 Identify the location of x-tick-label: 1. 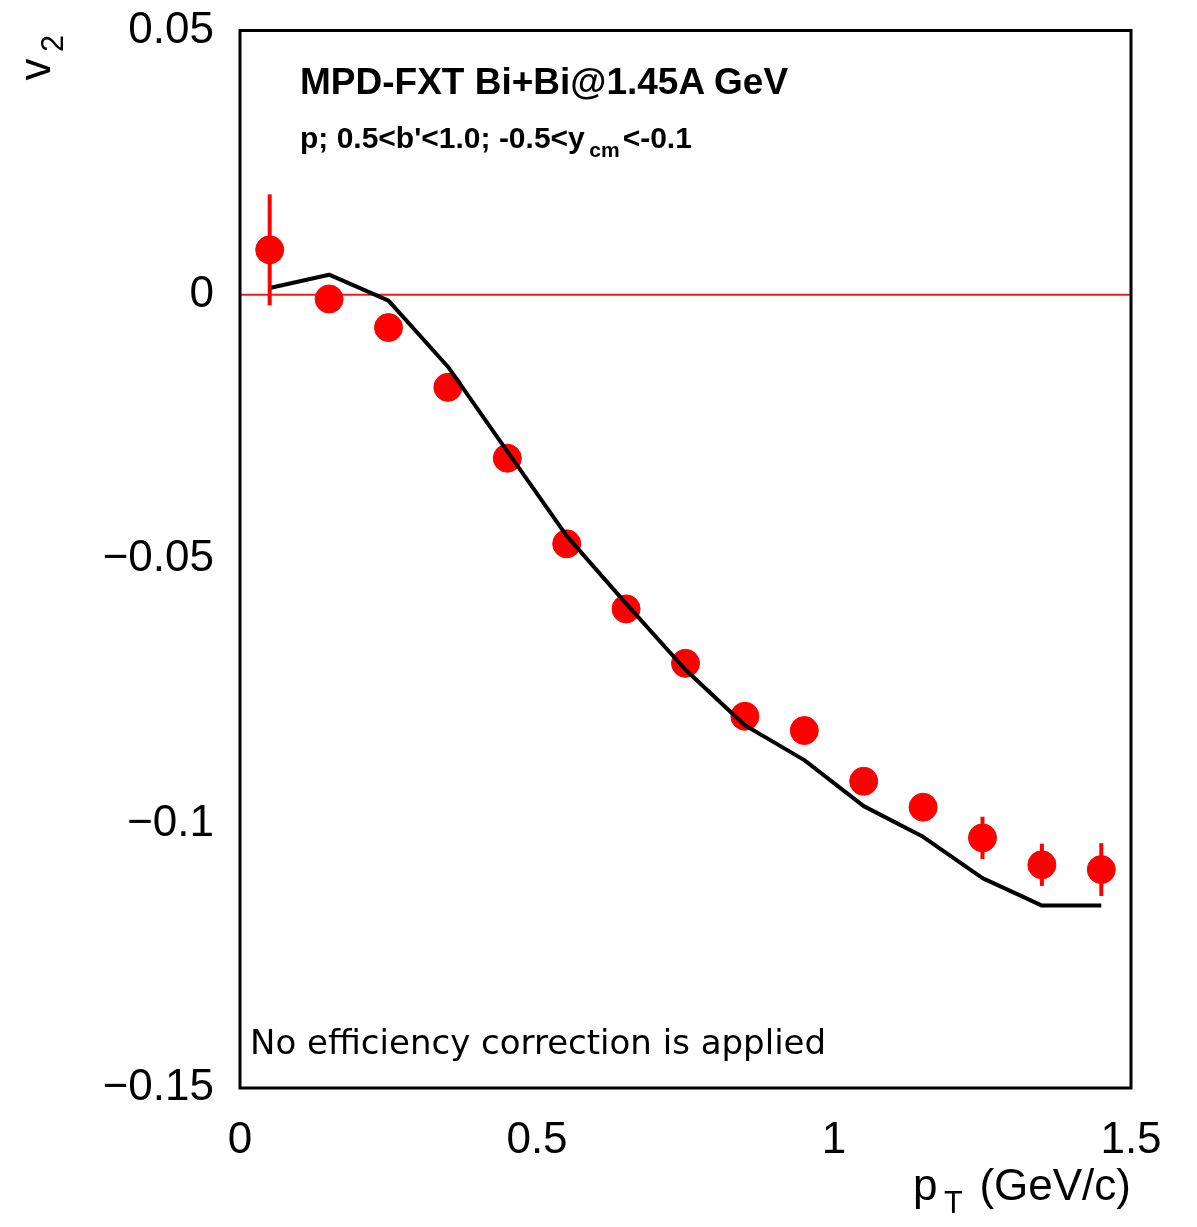
(834, 1137).